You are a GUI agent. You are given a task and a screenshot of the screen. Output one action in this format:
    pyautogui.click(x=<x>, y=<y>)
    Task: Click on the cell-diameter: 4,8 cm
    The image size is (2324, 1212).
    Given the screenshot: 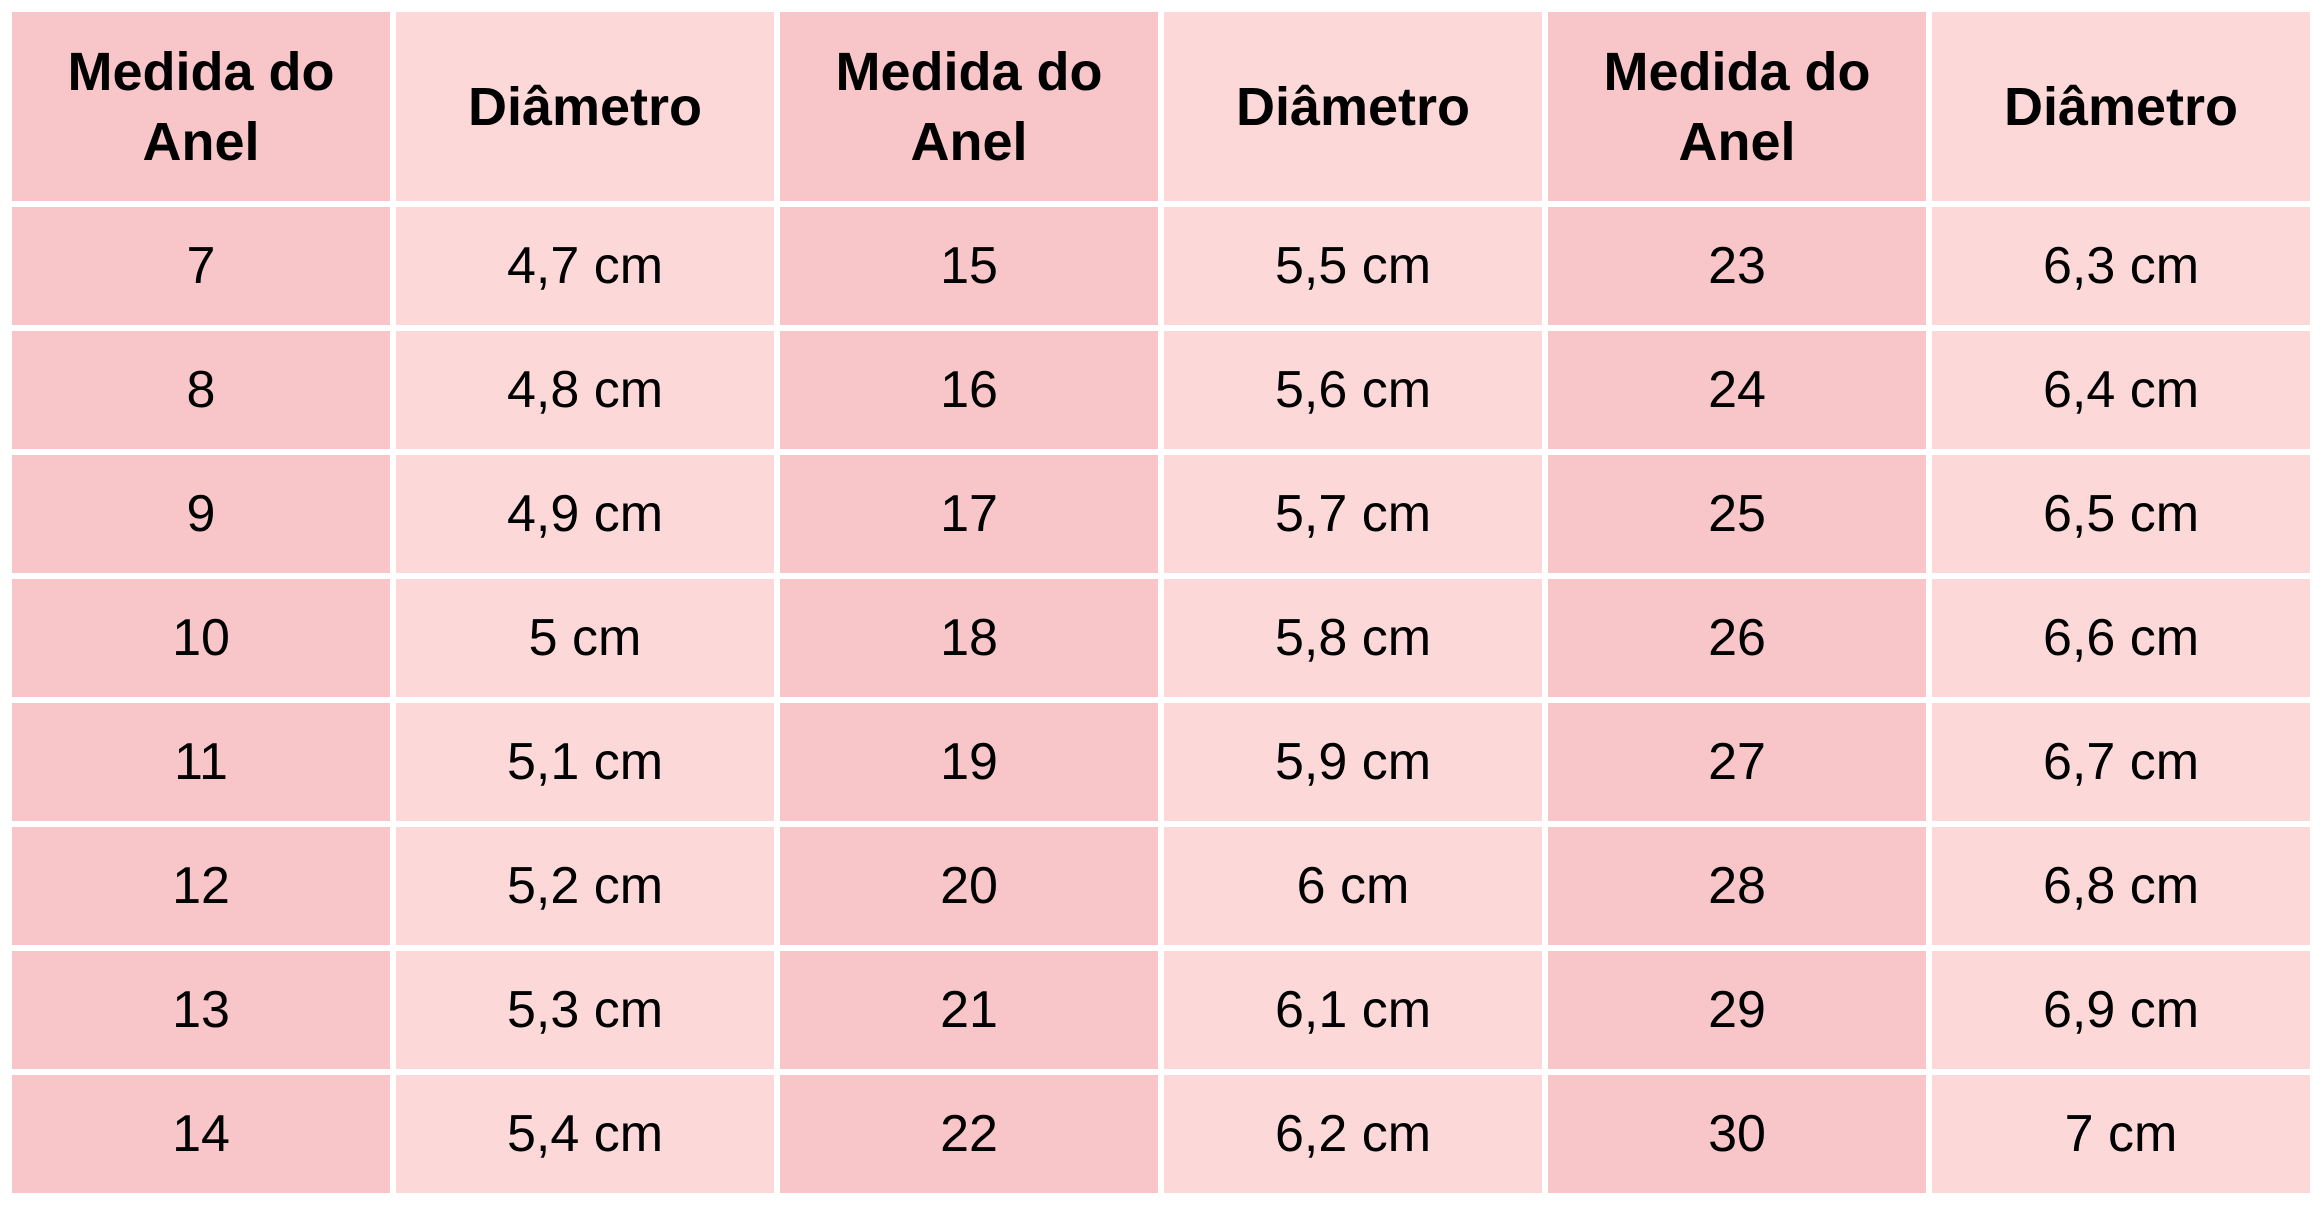 What is the action you would take?
    pyautogui.click(x=585, y=390)
    